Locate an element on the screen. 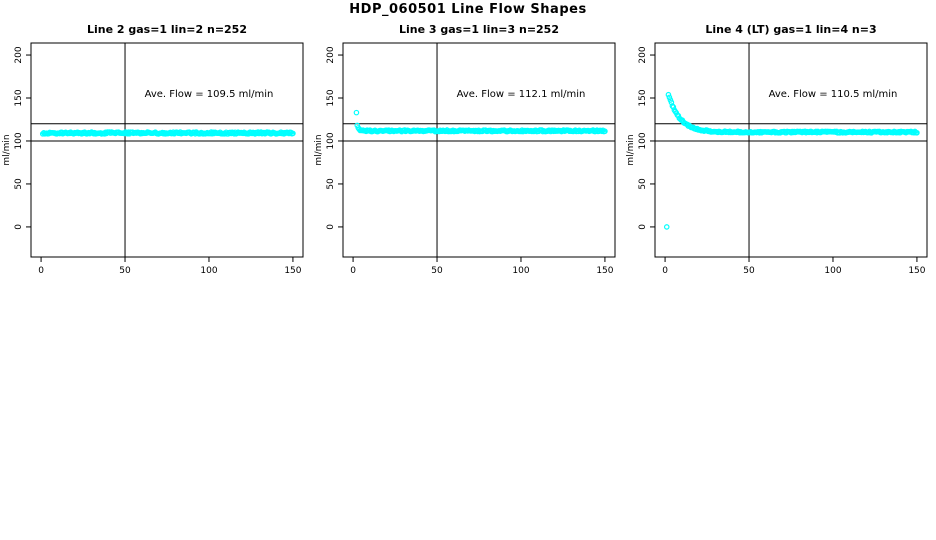 Image resolution: width=936 pixels, height=540 pixels. ave-flow-annotation: Ave. Flow = 109.5 ml/min is located at coordinates (209, 94).